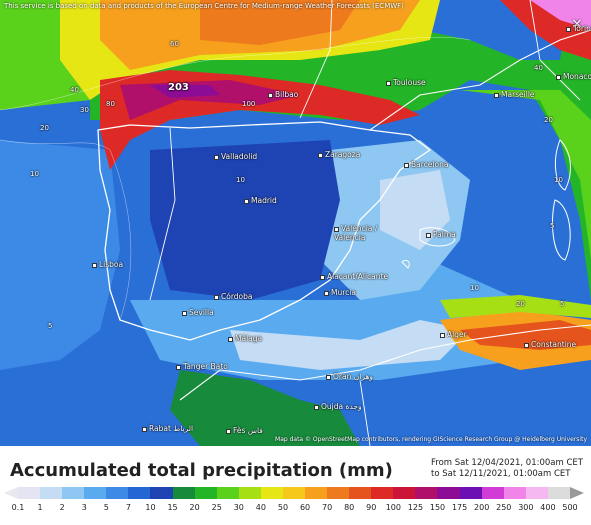 The height and width of the screenshot is (525, 591). I want to click on france-coastline, so click(480, 80).